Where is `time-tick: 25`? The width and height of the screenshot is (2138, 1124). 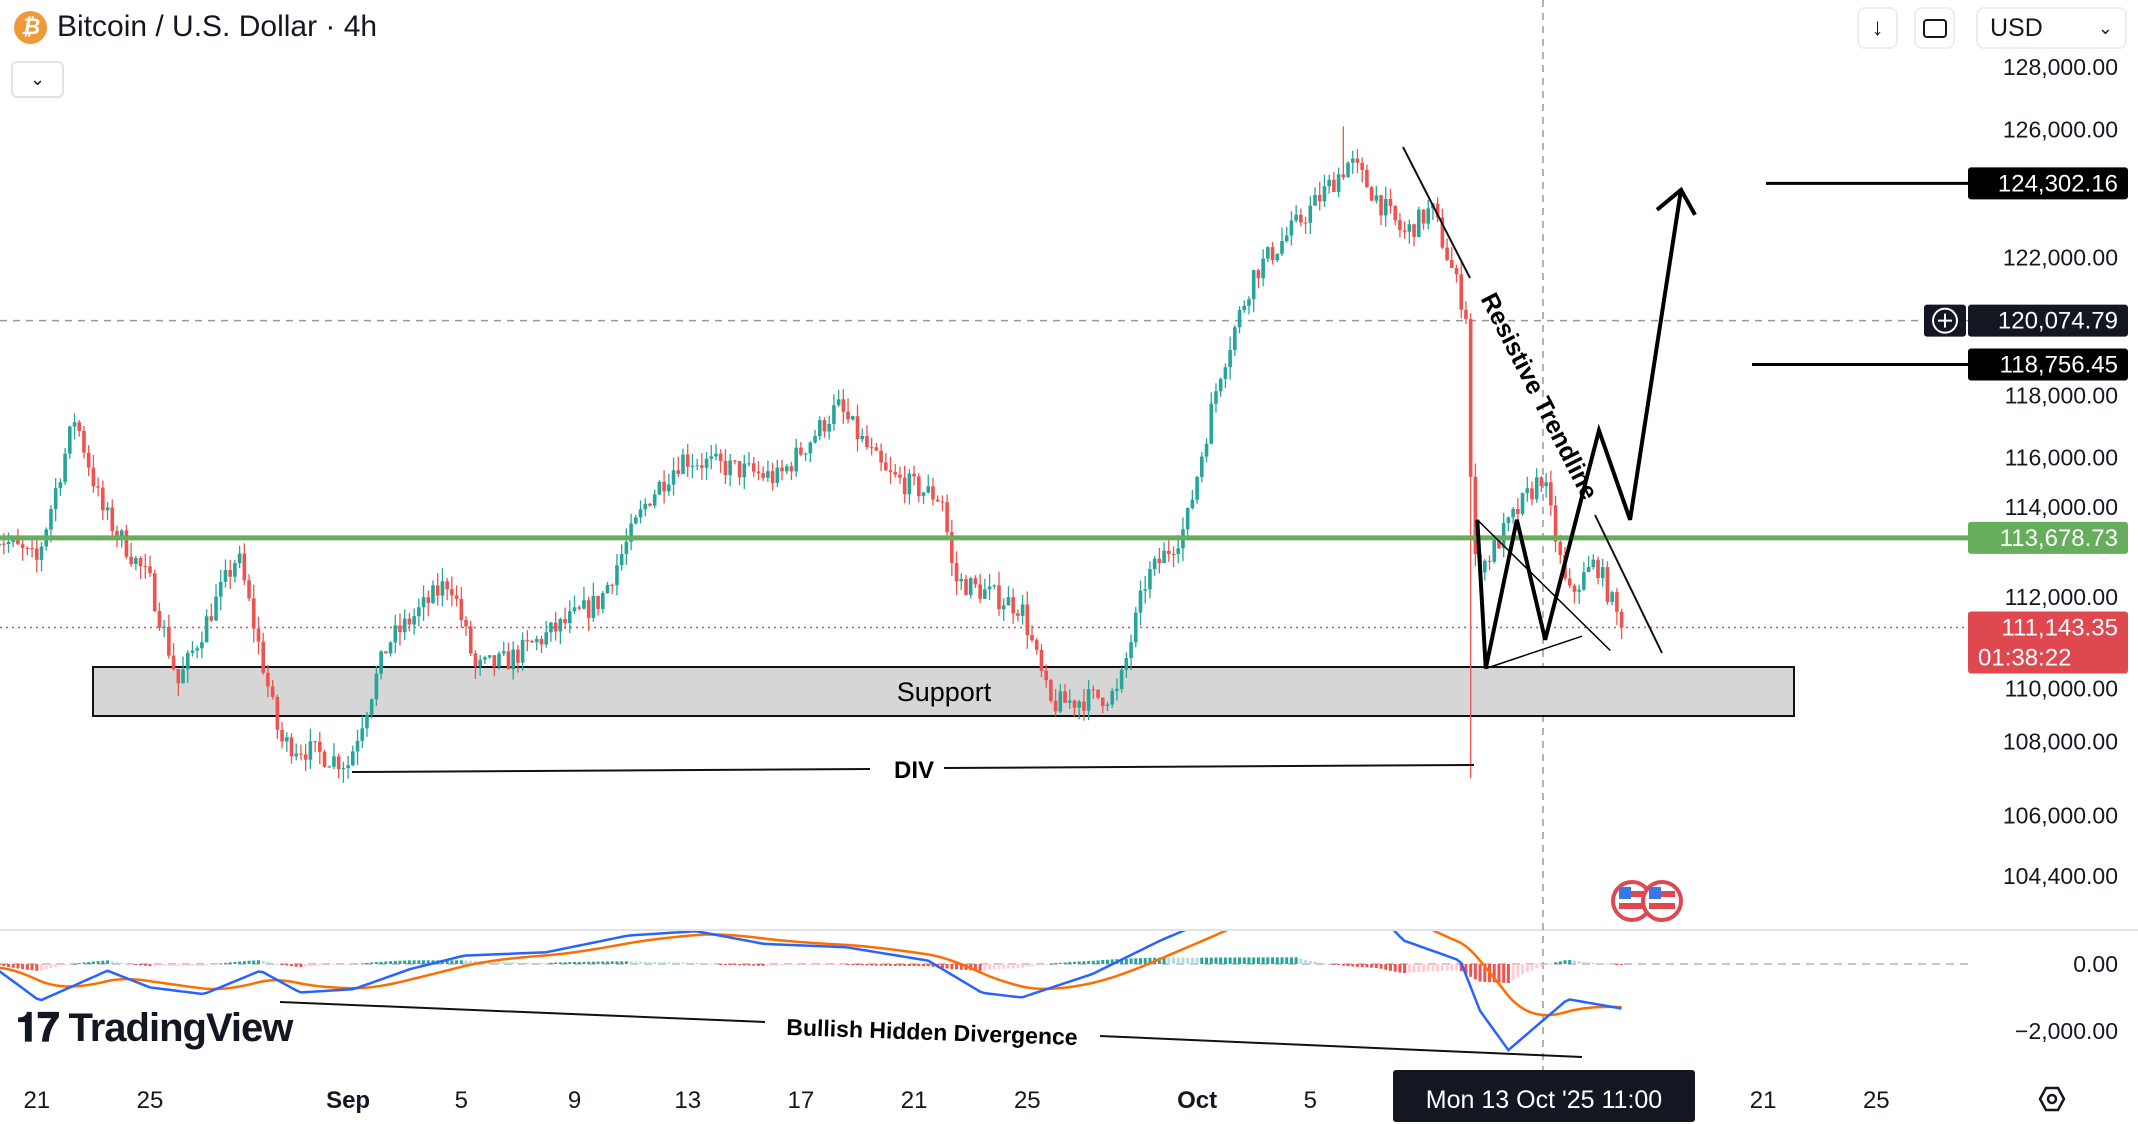
time-tick: 25 is located at coordinates (1027, 1100).